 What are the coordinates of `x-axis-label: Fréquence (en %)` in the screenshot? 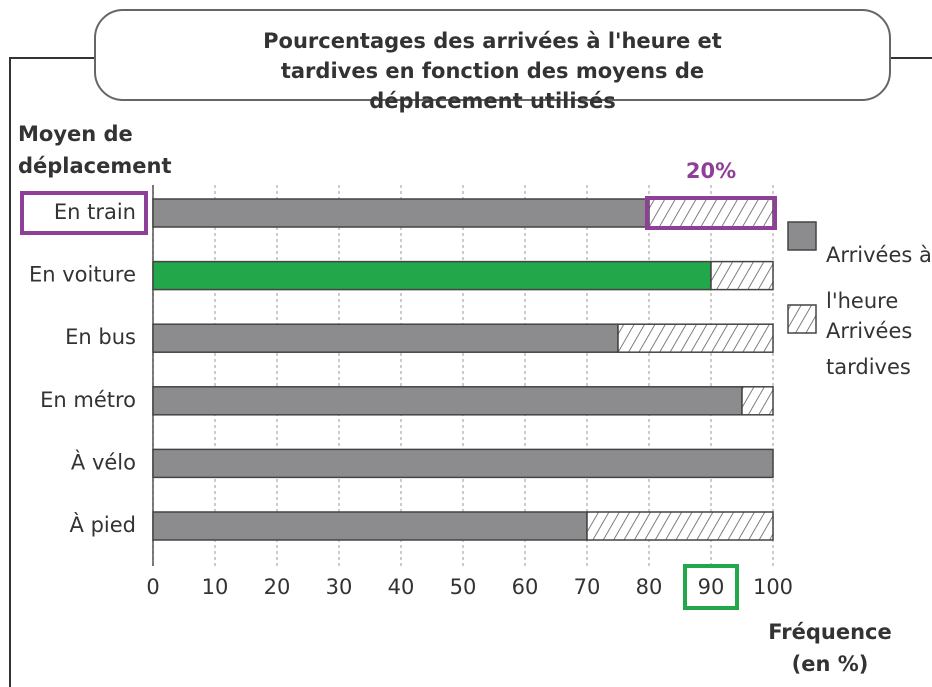 It's located at (830, 648).